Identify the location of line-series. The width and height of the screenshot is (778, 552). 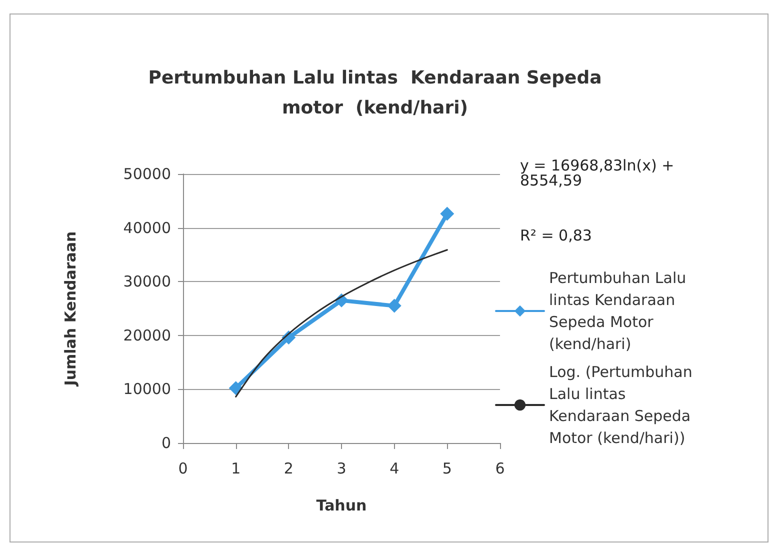
(341, 323).